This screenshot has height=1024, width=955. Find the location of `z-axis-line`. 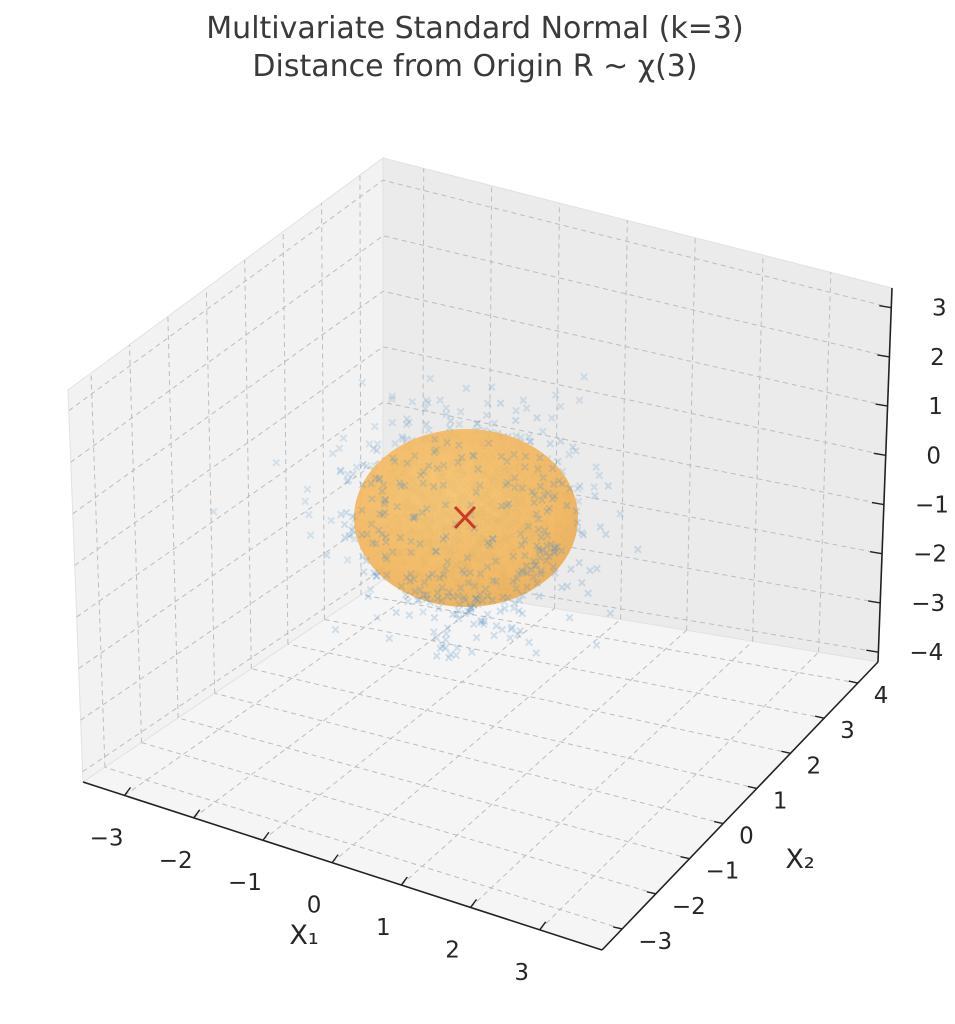

z-axis-line is located at coordinates (885, 475).